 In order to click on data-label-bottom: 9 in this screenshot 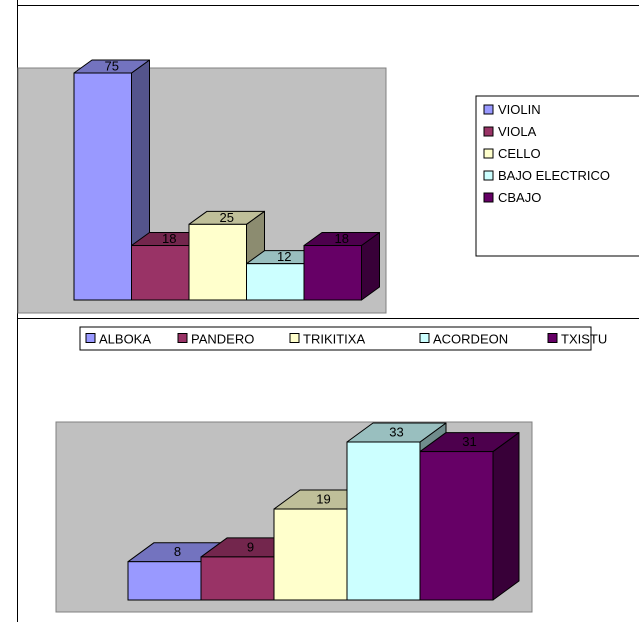, I will do `click(250, 546)`.